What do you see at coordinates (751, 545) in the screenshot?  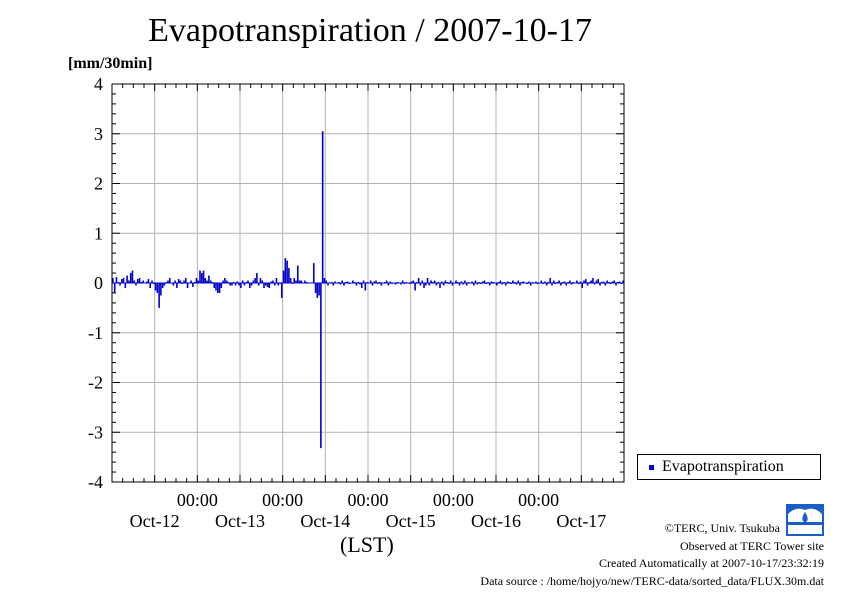 I see `credit-observed: Observed at TERC Tower site` at bounding box center [751, 545].